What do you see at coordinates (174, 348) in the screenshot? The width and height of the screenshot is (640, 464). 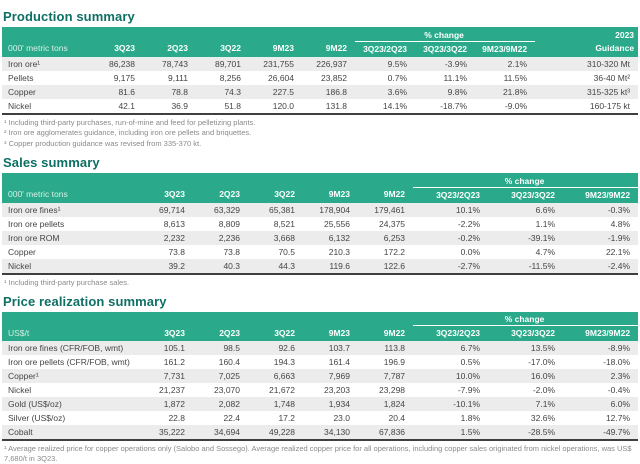 I see `cell: 105.1` at bounding box center [174, 348].